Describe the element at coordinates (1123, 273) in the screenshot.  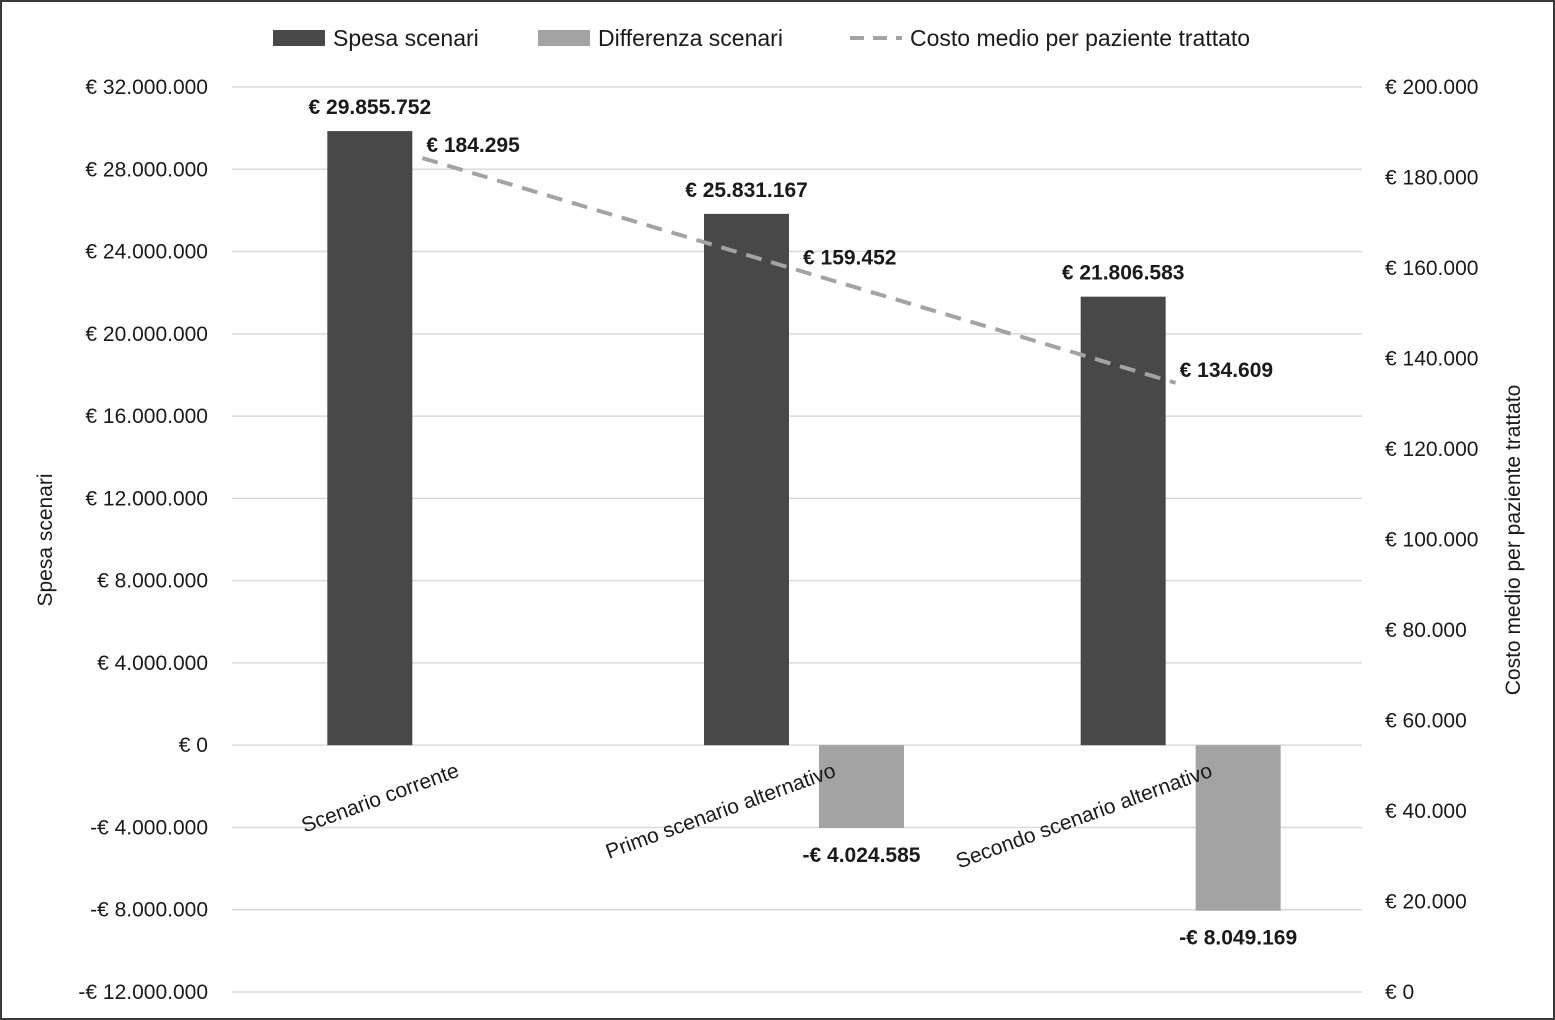
I see `label-spesa-scenari: € 21.806.583` at that location.